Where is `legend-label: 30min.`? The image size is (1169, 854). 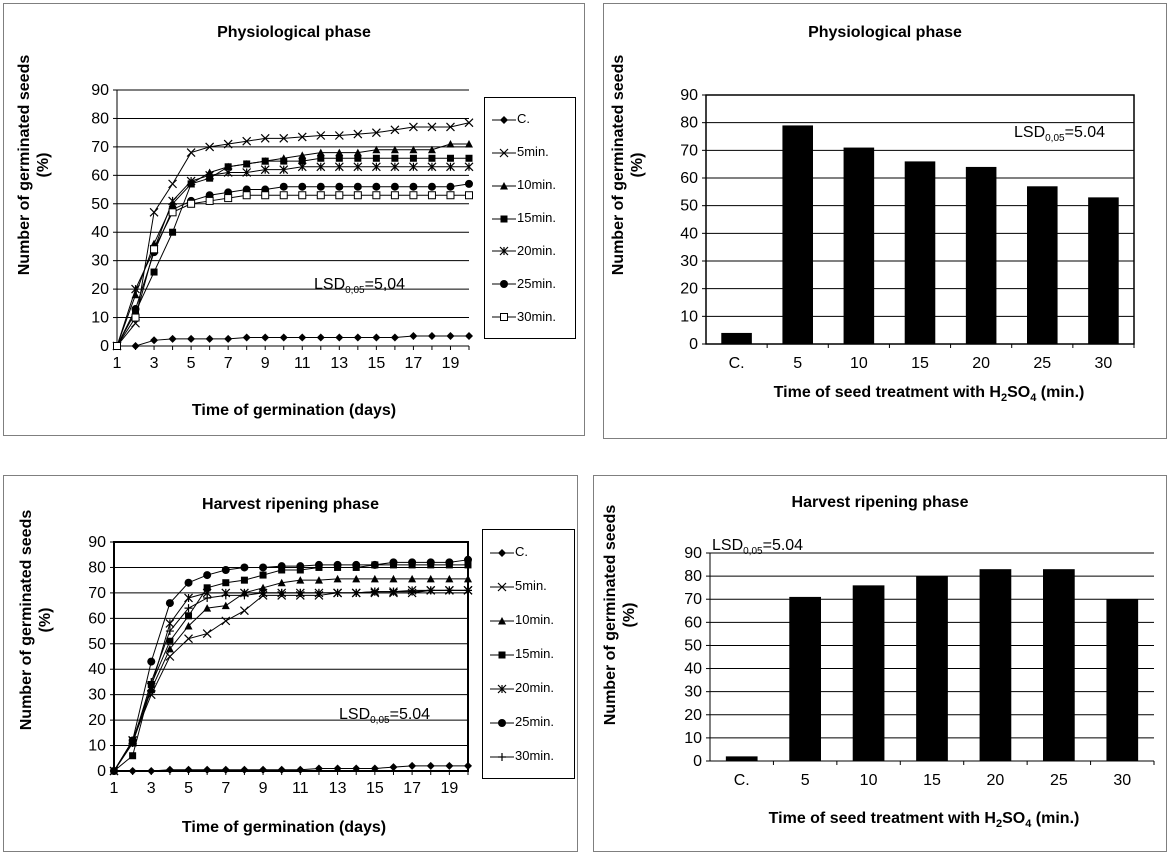
legend-label: 30min. is located at coordinates (537, 316).